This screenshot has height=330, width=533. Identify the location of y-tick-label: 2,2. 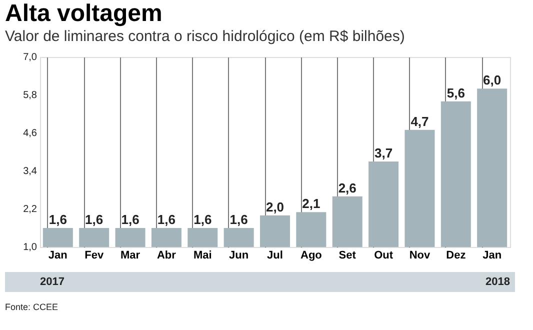
(30, 209).